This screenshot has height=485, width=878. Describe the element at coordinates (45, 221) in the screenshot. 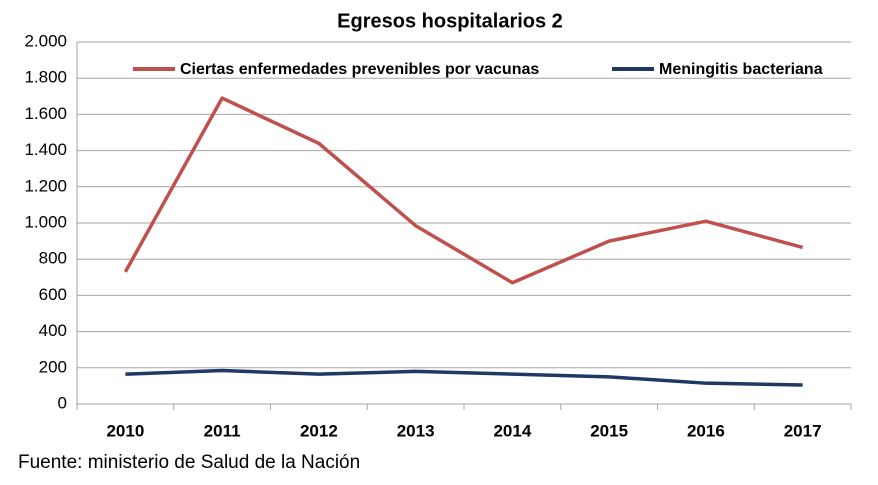

I see `y-tick-label: 1.000` at that location.